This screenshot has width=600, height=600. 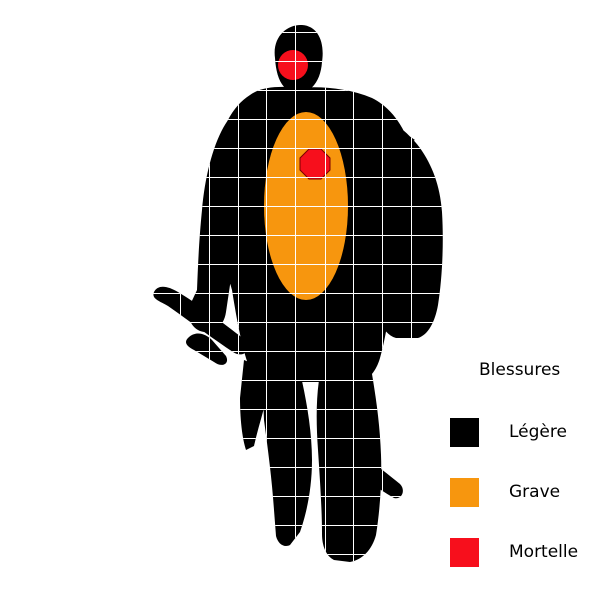 What do you see at coordinates (464, 432) in the screenshot?
I see `legend-swatch-legere` at bounding box center [464, 432].